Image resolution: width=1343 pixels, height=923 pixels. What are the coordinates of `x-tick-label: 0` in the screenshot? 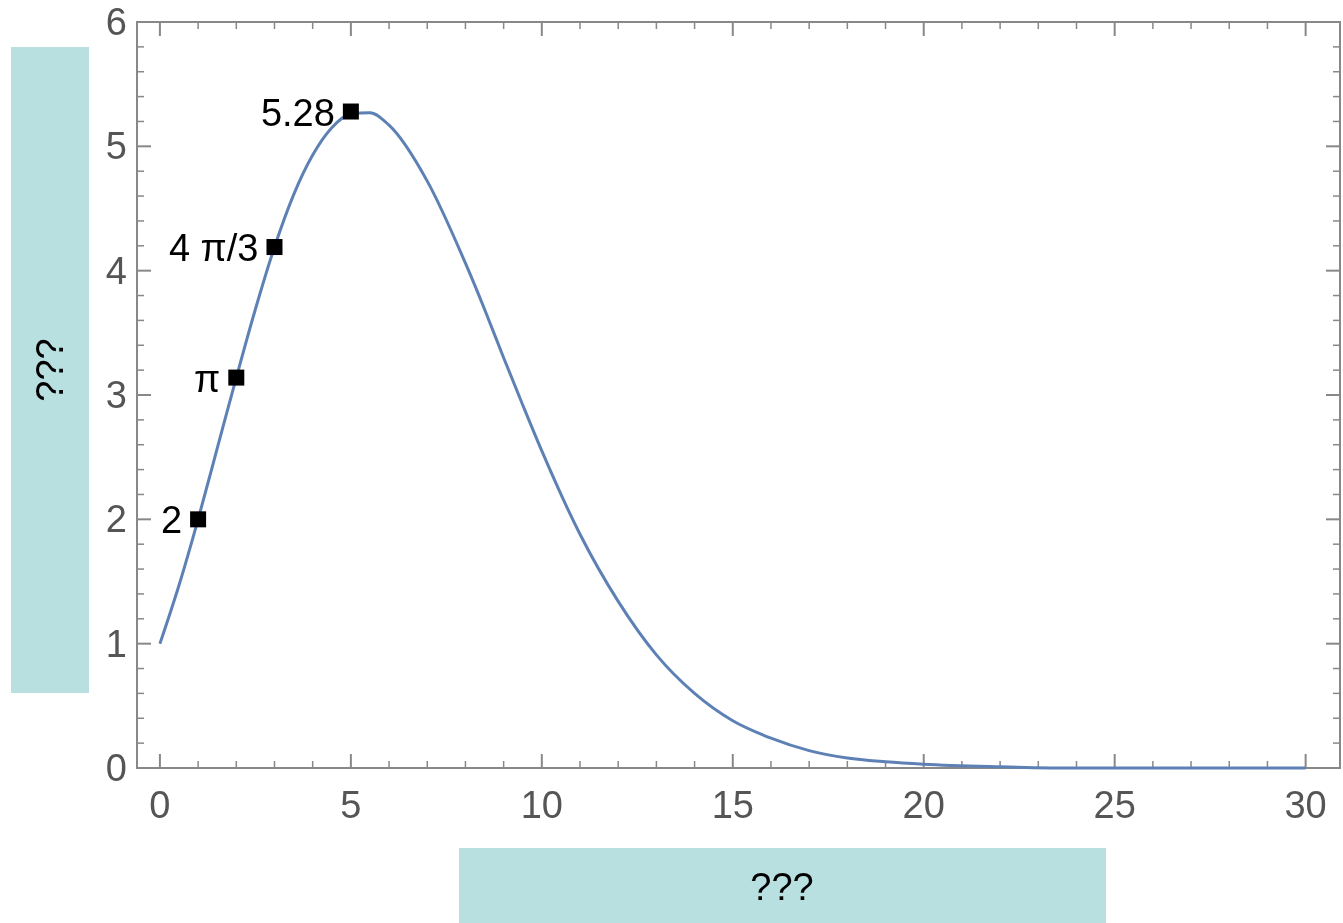 It's located at (160, 805).